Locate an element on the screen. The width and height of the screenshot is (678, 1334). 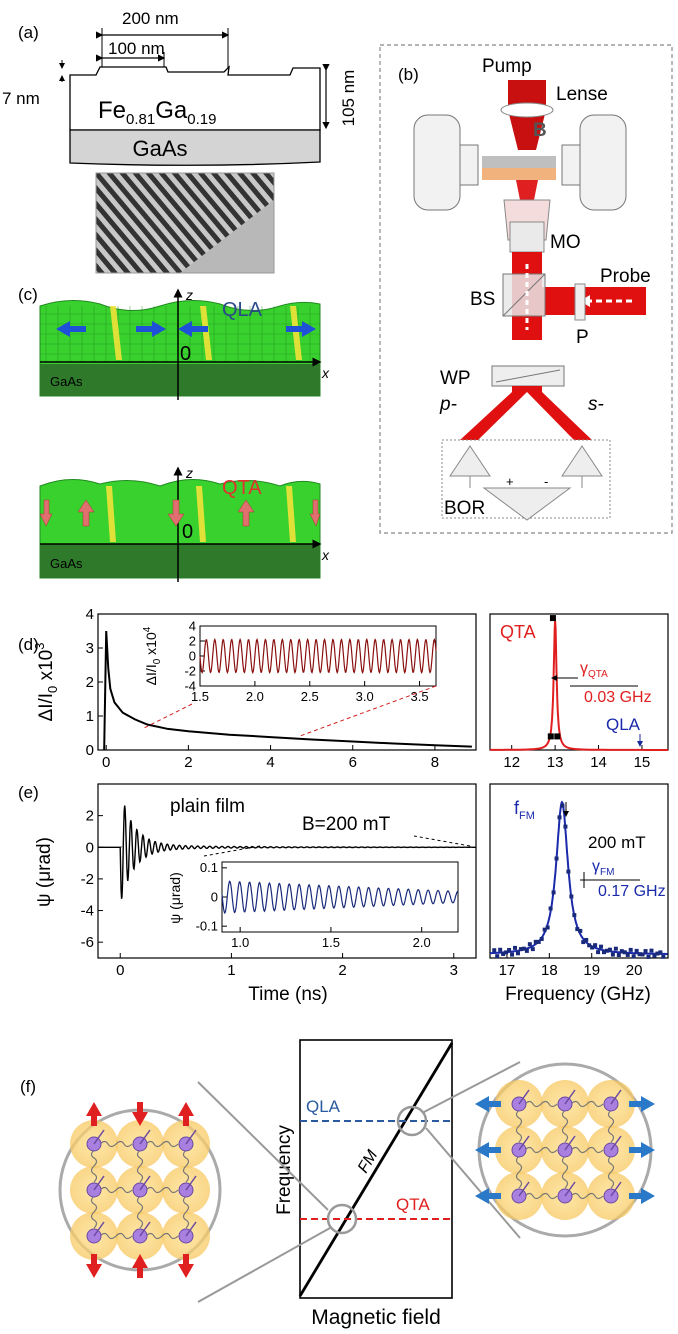
x-tick-label: 3 is located at coordinates (454, 970).